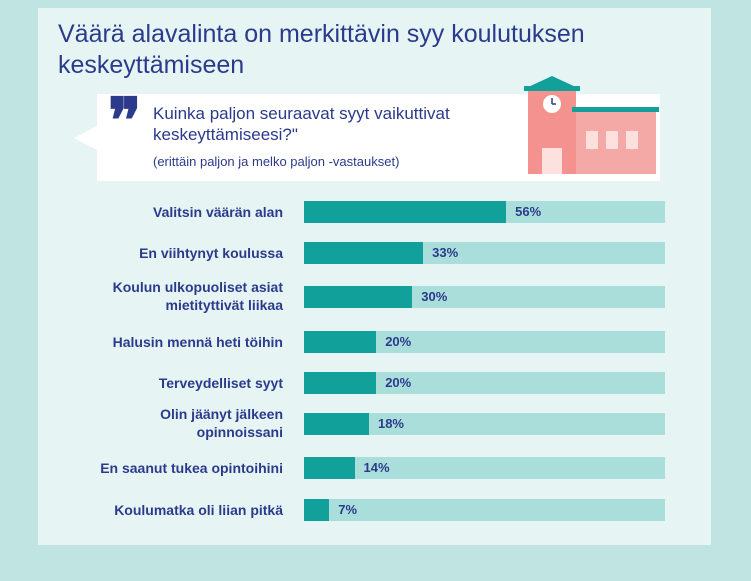  What do you see at coordinates (191, 468) in the screenshot?
I see `bar-label: En saanut tukea opintoihini` at bounding box center [191, 468].